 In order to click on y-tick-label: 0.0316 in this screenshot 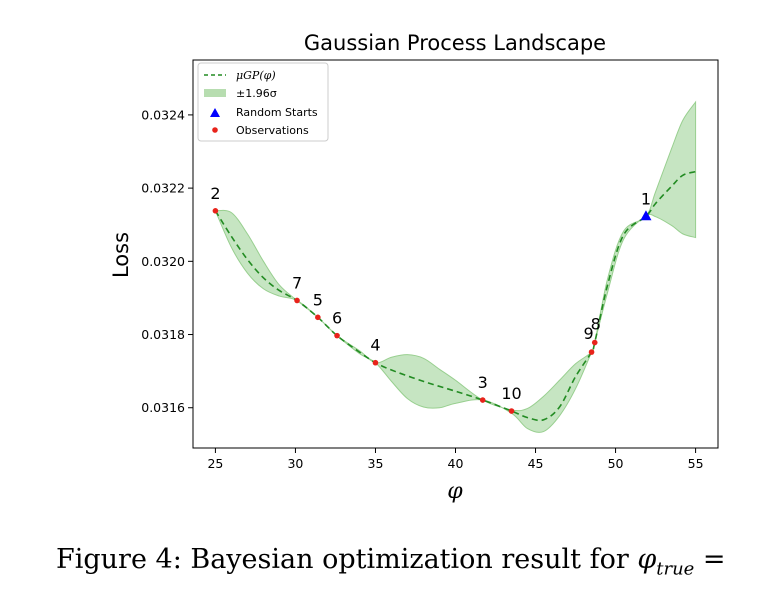, I will do `click(163, 407)`.